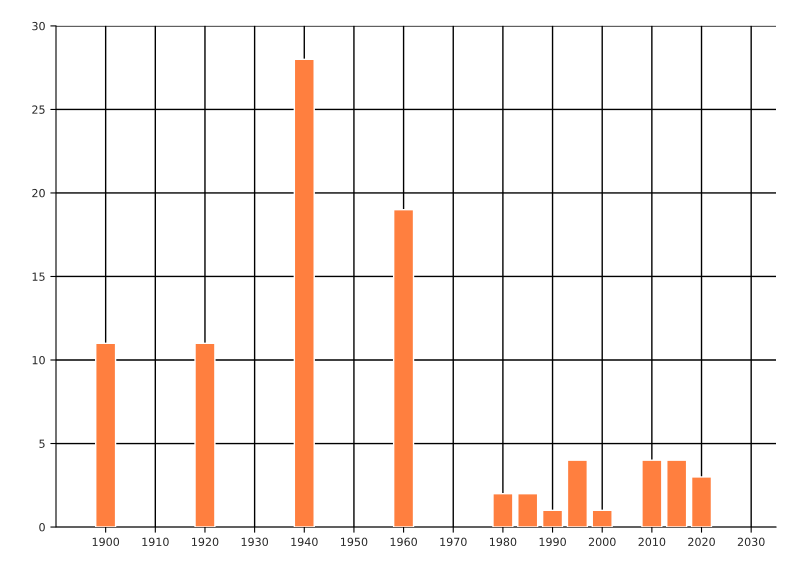 The image size is (800, 576). What do you see at coordinates (106, 542) in the screenshot?
I see `x-tick-label: 1900` at bounding box center [106, 542].